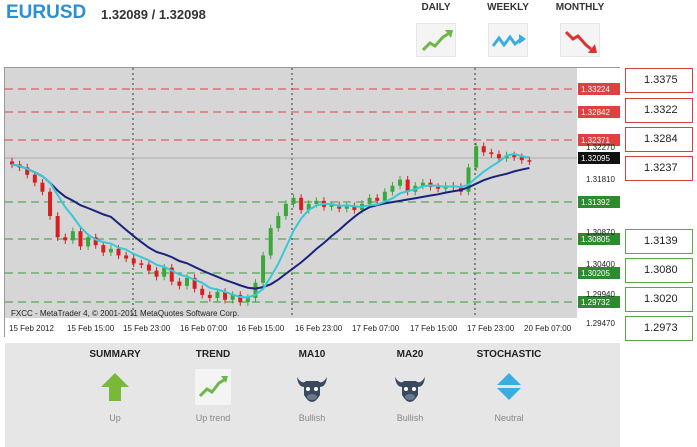 The width and height of the screenshot is (697, 447). Describe the element at coordinates (659, 241) in the screenshot. I see `support-level: 1.3139` at that location.